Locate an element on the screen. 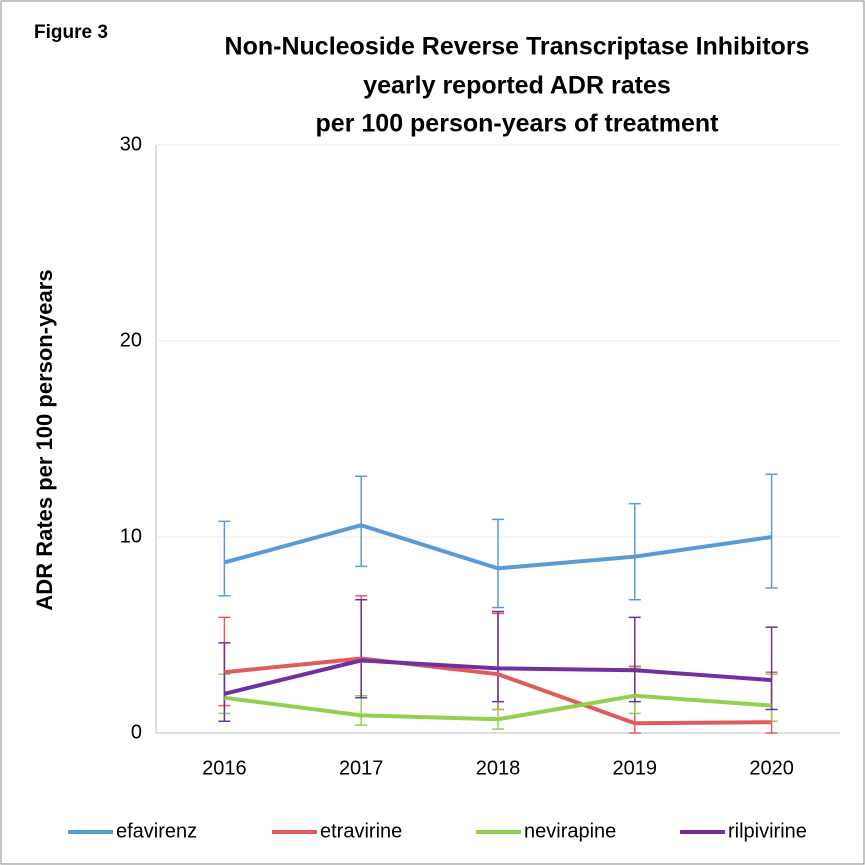 Image resolution: width=865 pixels, height=865 pixels. chart-title: per 100 person-years of treatment is located at coordinates (518, 124).